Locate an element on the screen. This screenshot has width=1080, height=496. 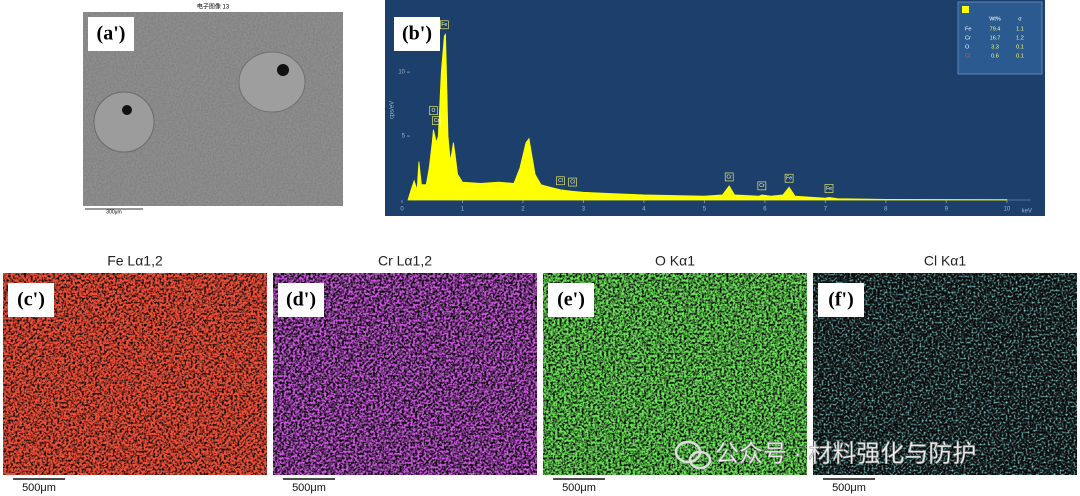
watermark-text: 公众号 · 材料强化与防护 is located at coordinates (845, 453).